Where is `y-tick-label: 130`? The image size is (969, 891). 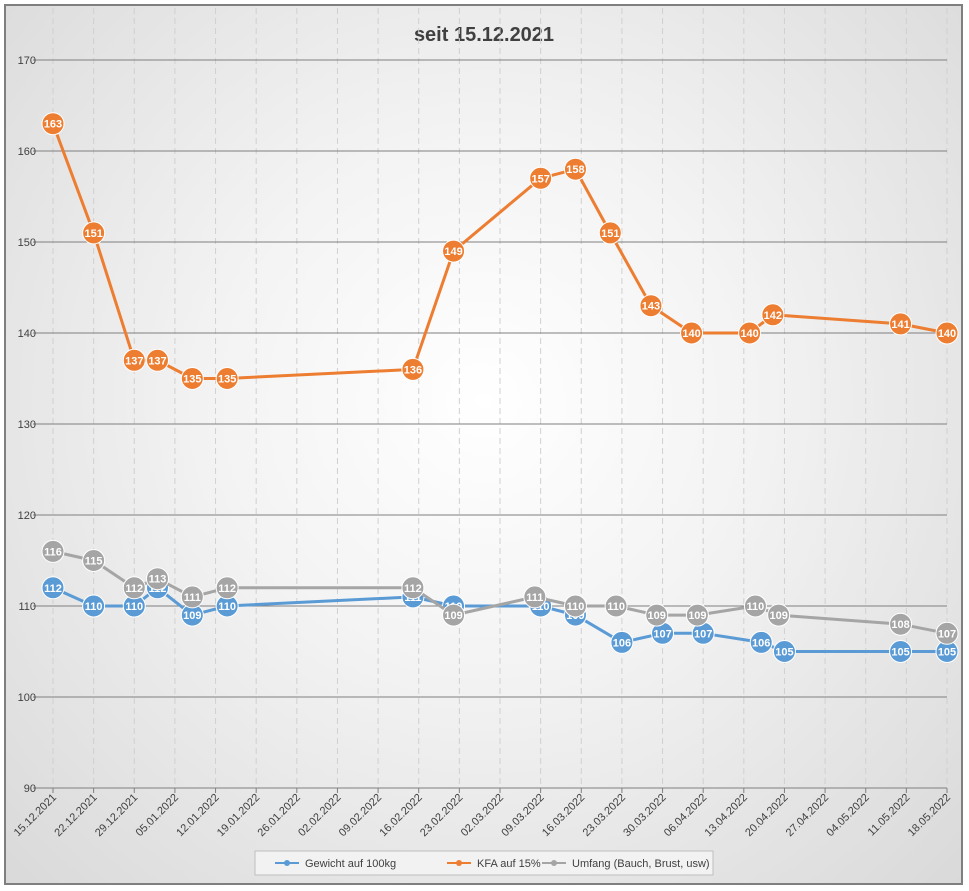
y-tick-label: 130 is located at coordinates (27, 425).